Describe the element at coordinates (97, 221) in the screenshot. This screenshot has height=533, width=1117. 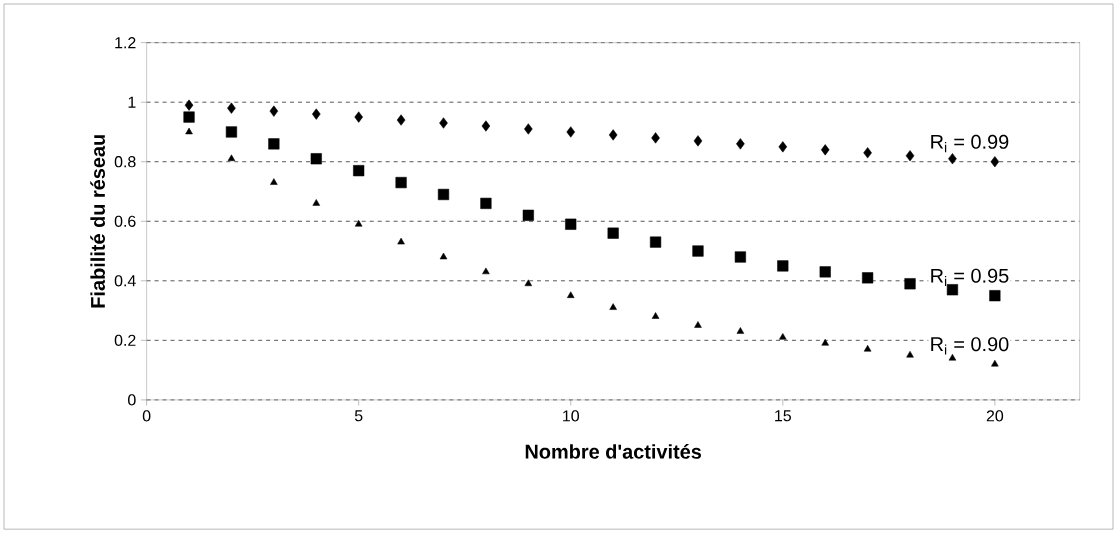
I see `y-axis-title: Fiabilité du réseau` at that location.